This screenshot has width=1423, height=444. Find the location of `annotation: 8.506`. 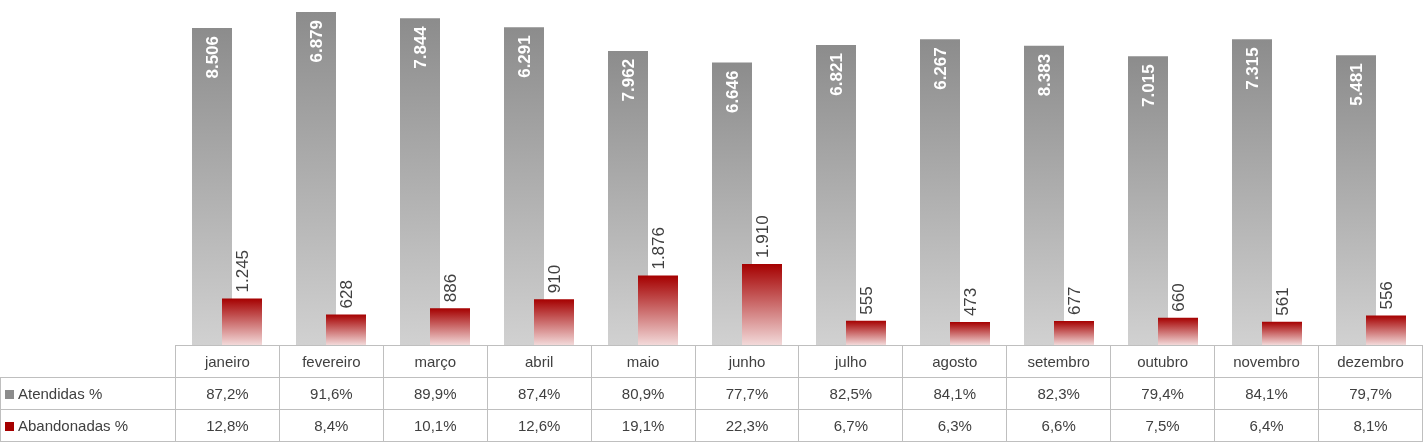

annotation: 8.506 is located at coordinates (212, 57).